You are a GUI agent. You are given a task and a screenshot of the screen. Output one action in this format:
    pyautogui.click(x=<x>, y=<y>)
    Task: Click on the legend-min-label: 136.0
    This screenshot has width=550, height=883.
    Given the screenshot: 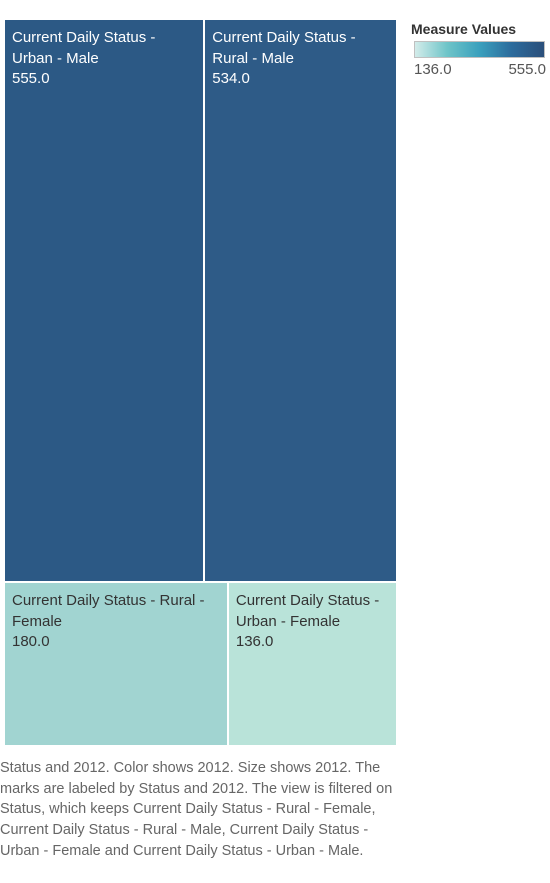 What is the action you would take?
    pyautogui.click(x=433, y=69)
    